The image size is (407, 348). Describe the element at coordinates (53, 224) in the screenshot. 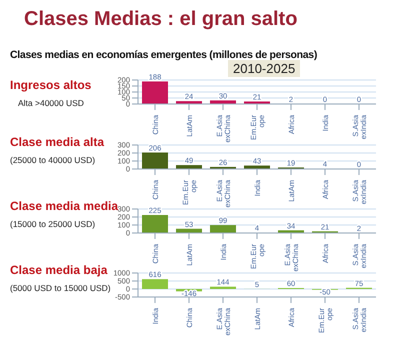

I see `text: (15000 to 25000 USD)` at that location.